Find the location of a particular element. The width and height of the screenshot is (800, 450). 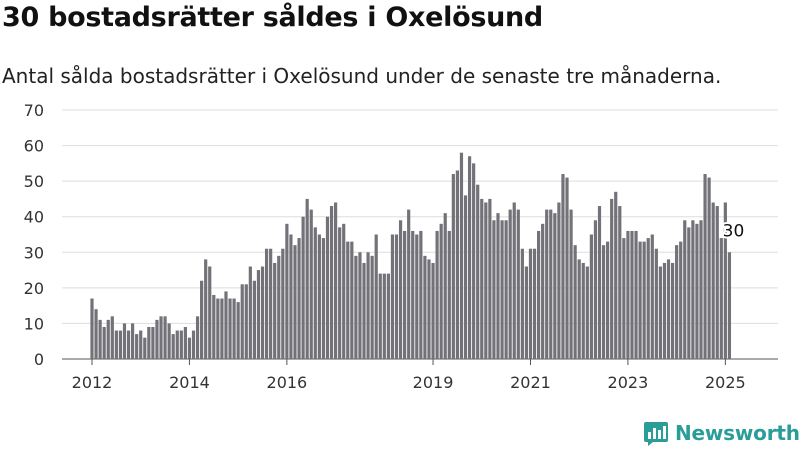

x-tick-label: 2023 is located at coordinates (628, 382).